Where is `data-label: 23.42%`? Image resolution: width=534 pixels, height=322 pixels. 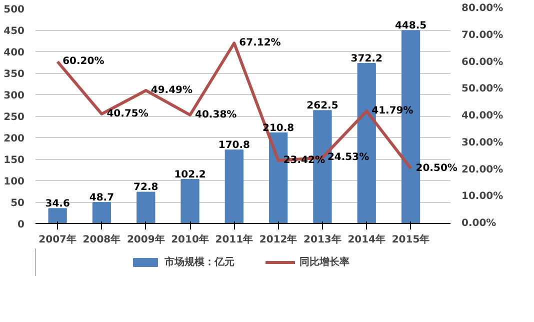
data-label: 23.42% is located at coordinates (304, 160).